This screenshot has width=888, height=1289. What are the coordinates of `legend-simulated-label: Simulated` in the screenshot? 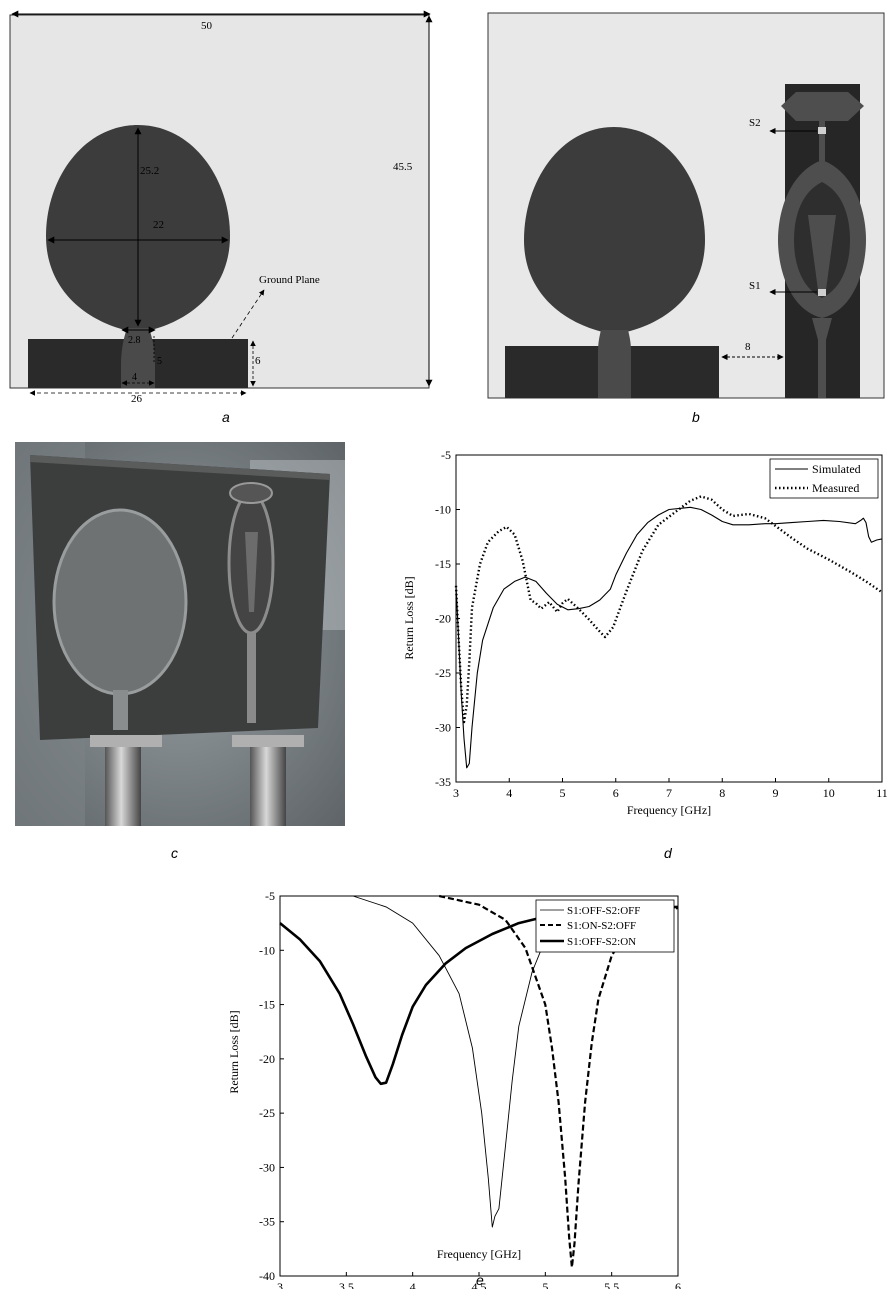 It's located at (836, 469).